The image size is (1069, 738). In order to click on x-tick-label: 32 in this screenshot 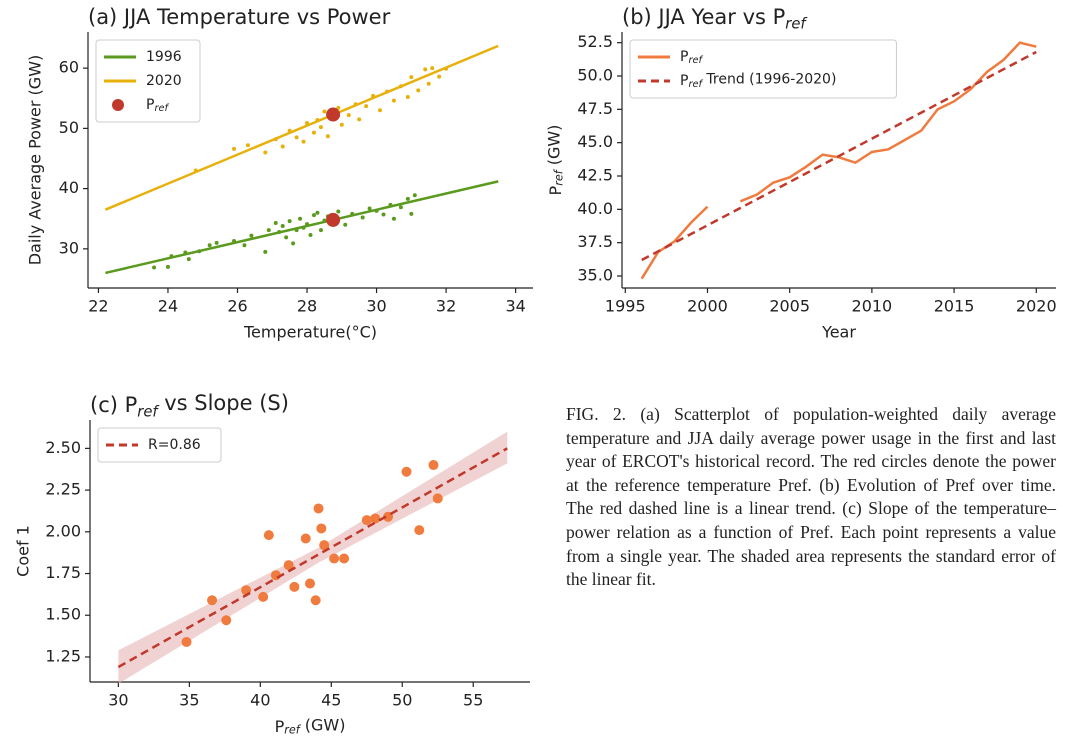, I will do `click(446, 306)`.